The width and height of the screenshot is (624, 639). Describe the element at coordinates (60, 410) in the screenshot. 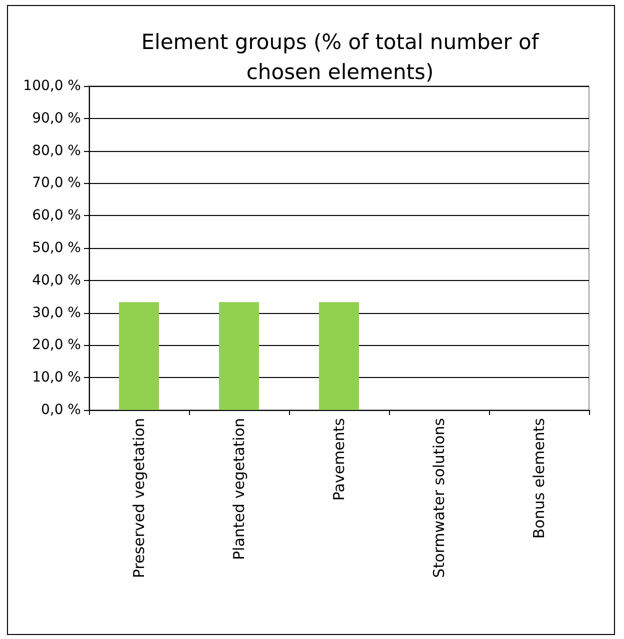

I see `y-tick-label: 0,0 %` at that location.